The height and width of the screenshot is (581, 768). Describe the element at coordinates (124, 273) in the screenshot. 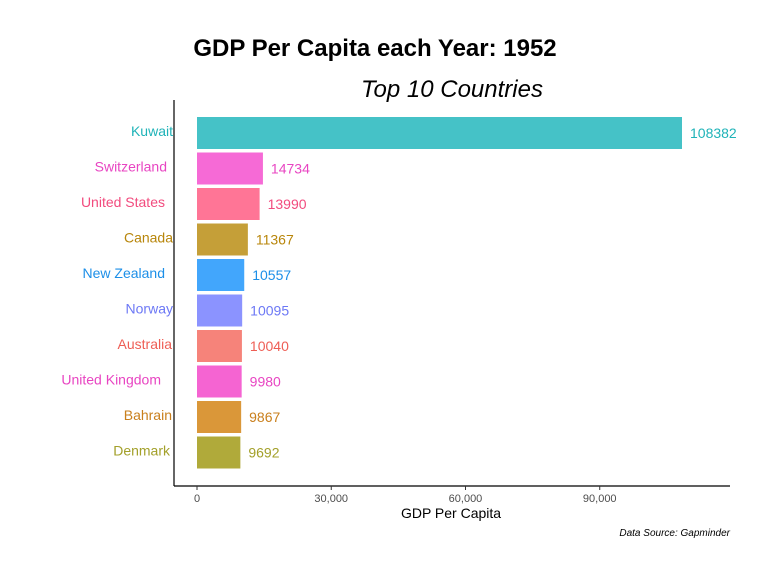

I see `category-label: New Zealand` at that location.